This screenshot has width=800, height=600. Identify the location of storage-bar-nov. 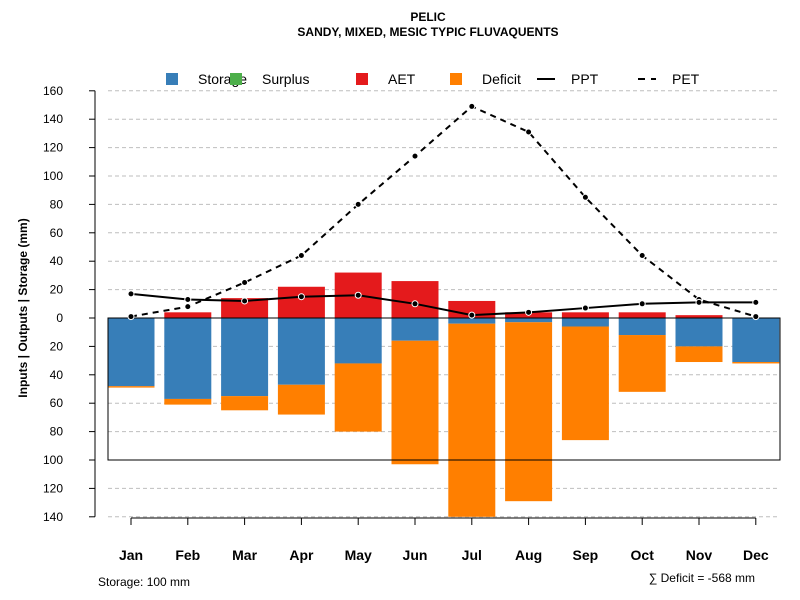
(699, 332).